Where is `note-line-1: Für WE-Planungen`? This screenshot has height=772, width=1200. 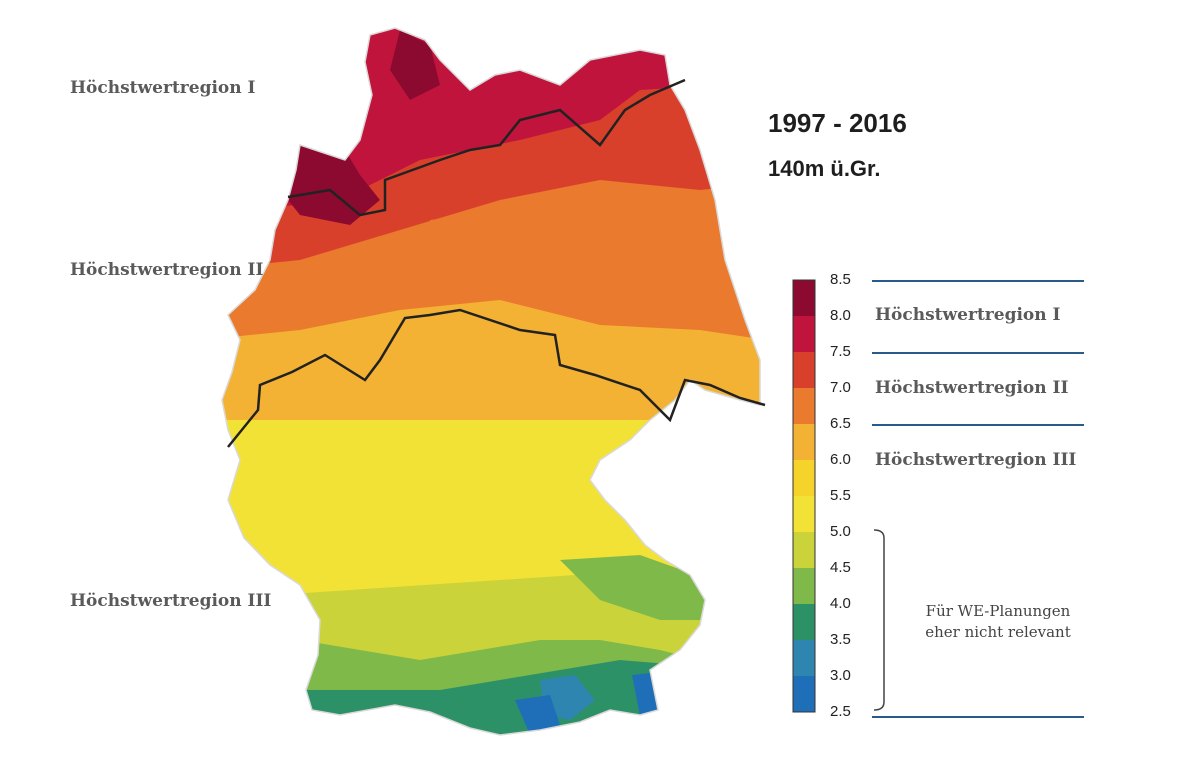
note-line-1: Für WE-Planungen is located at coordinates (998, 611).